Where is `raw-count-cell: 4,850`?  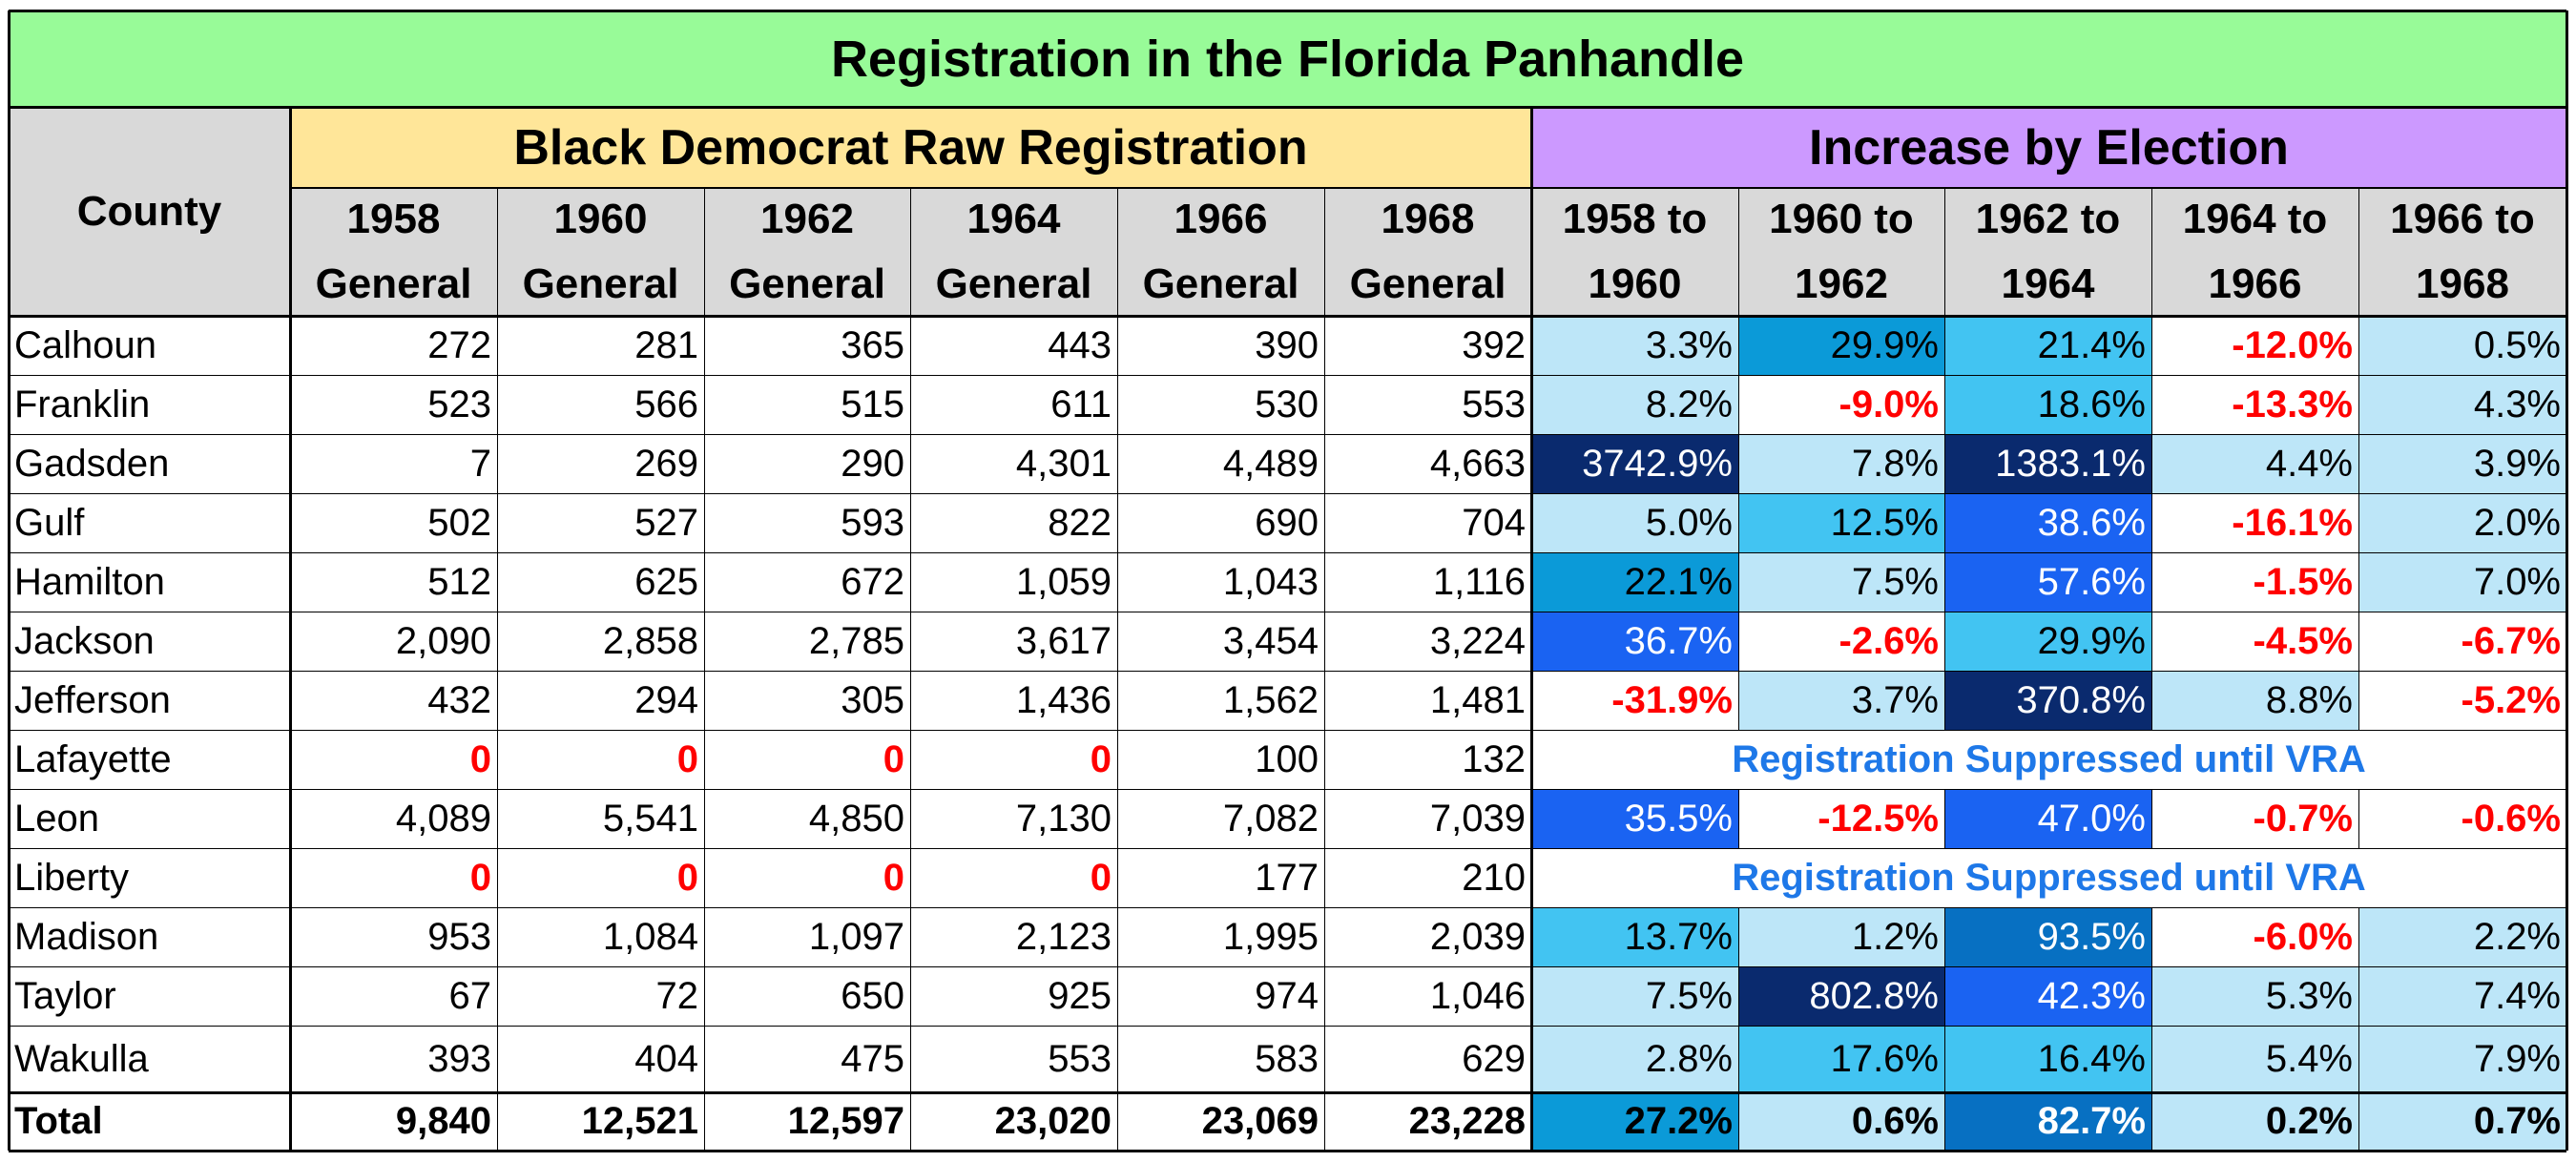 raw-count-cell: 4,850 is located at coordinates (807, 818).